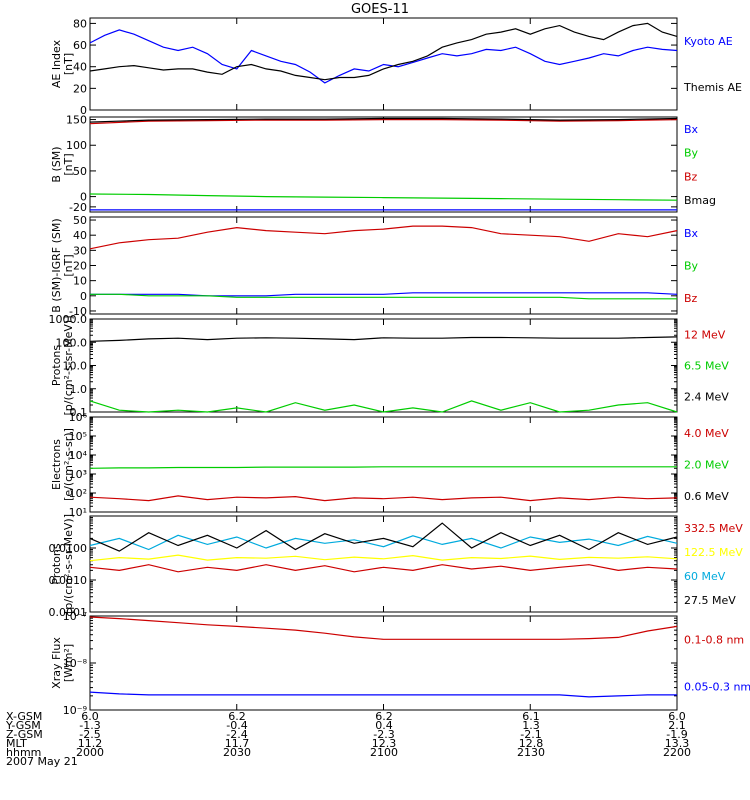  I want to click on legend-entry: 2.0 MeV, so click(706, 465).